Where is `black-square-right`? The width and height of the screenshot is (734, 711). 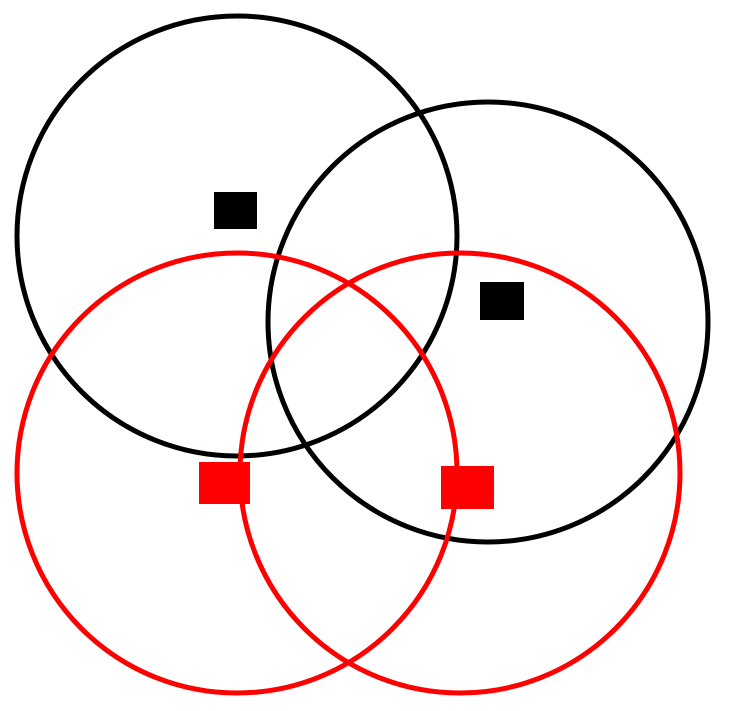
black-square-right is located at coordinates (502, 301).